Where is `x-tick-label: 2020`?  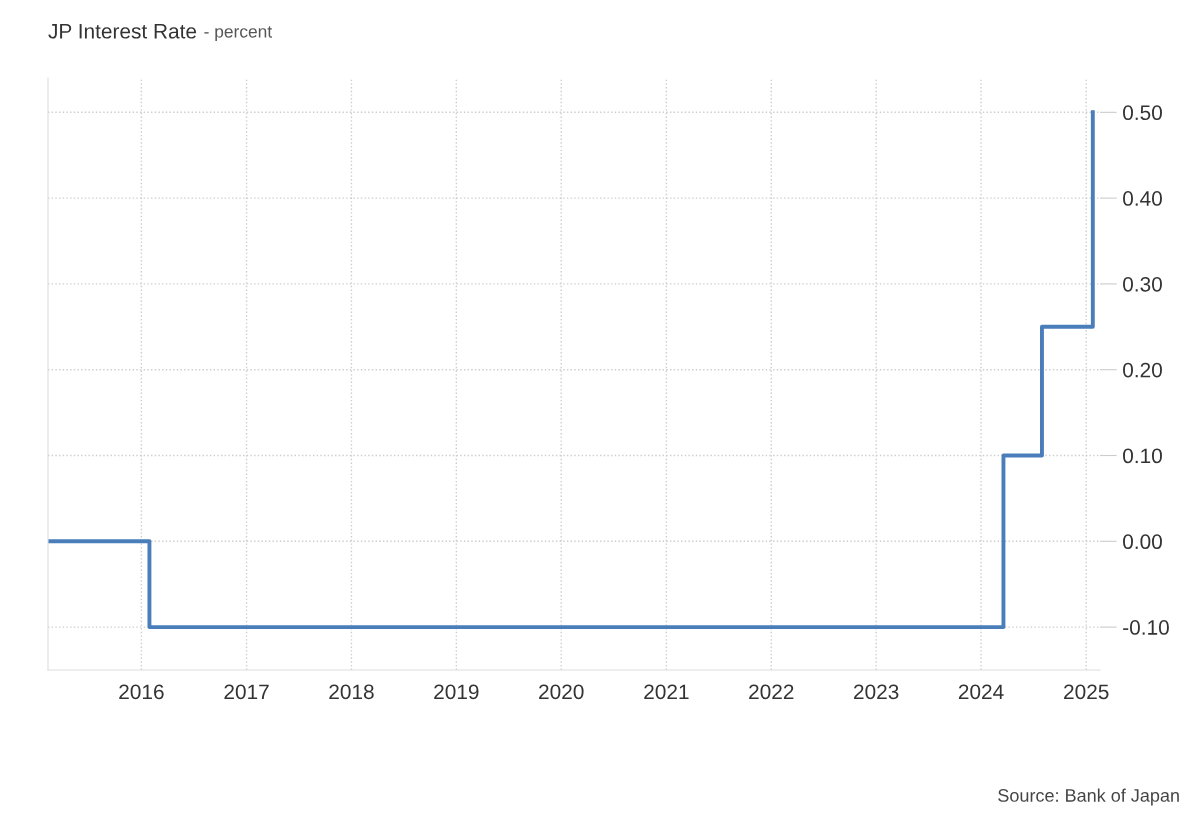
x-tick-label: 2020 is located at coordinates (561, 692).